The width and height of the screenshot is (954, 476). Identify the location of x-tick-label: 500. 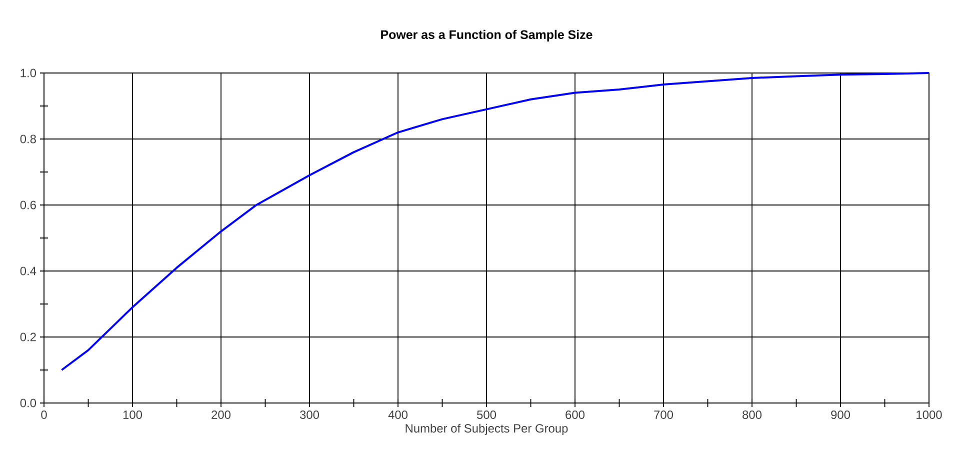
(486, 414).